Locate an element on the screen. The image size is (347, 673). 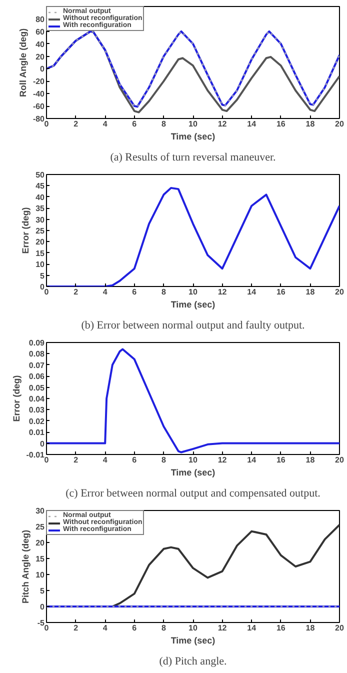
y-tick-label: 80 is located at coordinates (41, 19).